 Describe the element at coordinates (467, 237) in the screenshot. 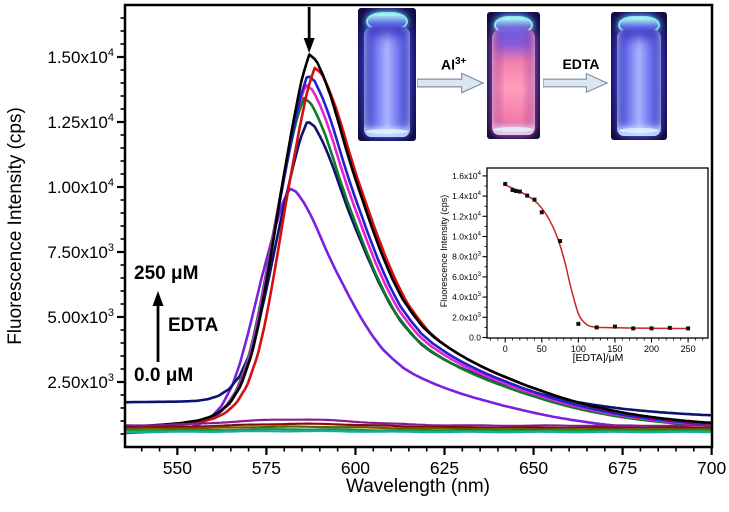

I see `inset-y-tick-label: 1.0x104` at that location.